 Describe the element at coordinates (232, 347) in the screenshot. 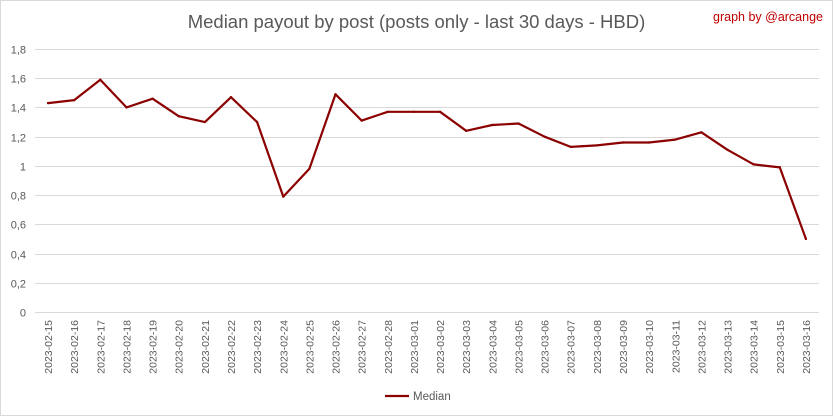

I see `x-tick-label: 2023-02-22` at that location.